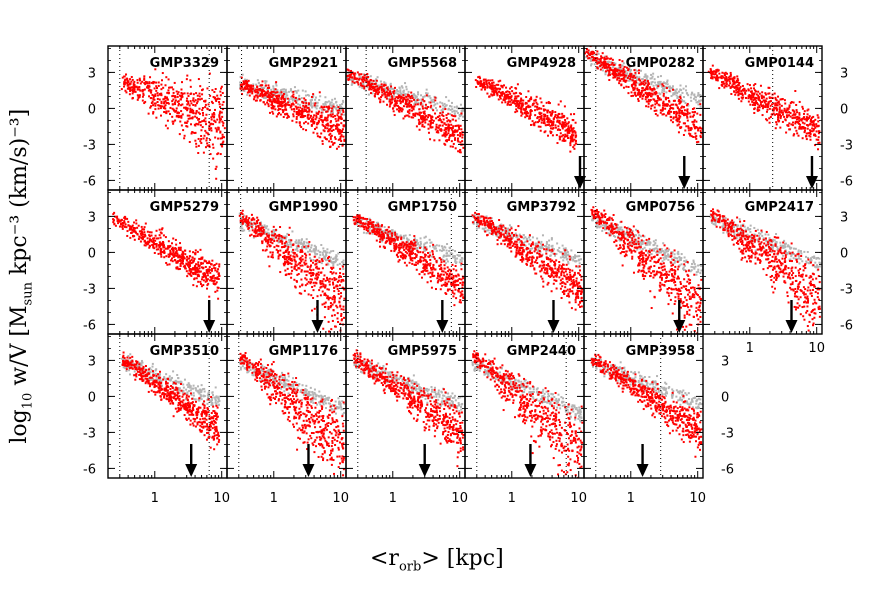 The width and height of the screenshot is (894, 591). What do you see at coordinates (846, 145) in the screenshot?
I see `y-tick-label: -3` at bounding box center [846, 145].